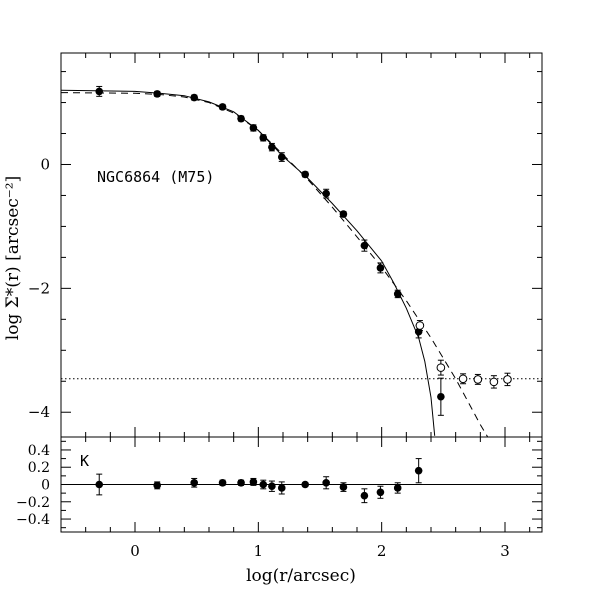  What do you see at coordinates (39, 412) in the screenshot?
I see `y-tick-label: −4` at bounding box center [39, 412].